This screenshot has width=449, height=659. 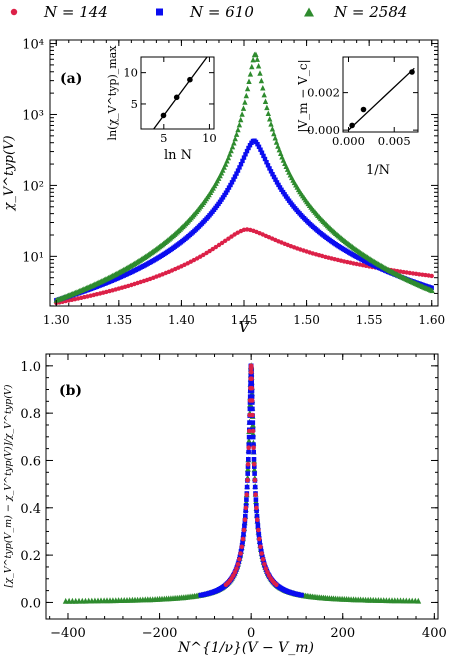 What do you see at coordinates (245, 327) in the screenshot?
I see `panel-a-xlabel: V` at bounding box center [245, 327].